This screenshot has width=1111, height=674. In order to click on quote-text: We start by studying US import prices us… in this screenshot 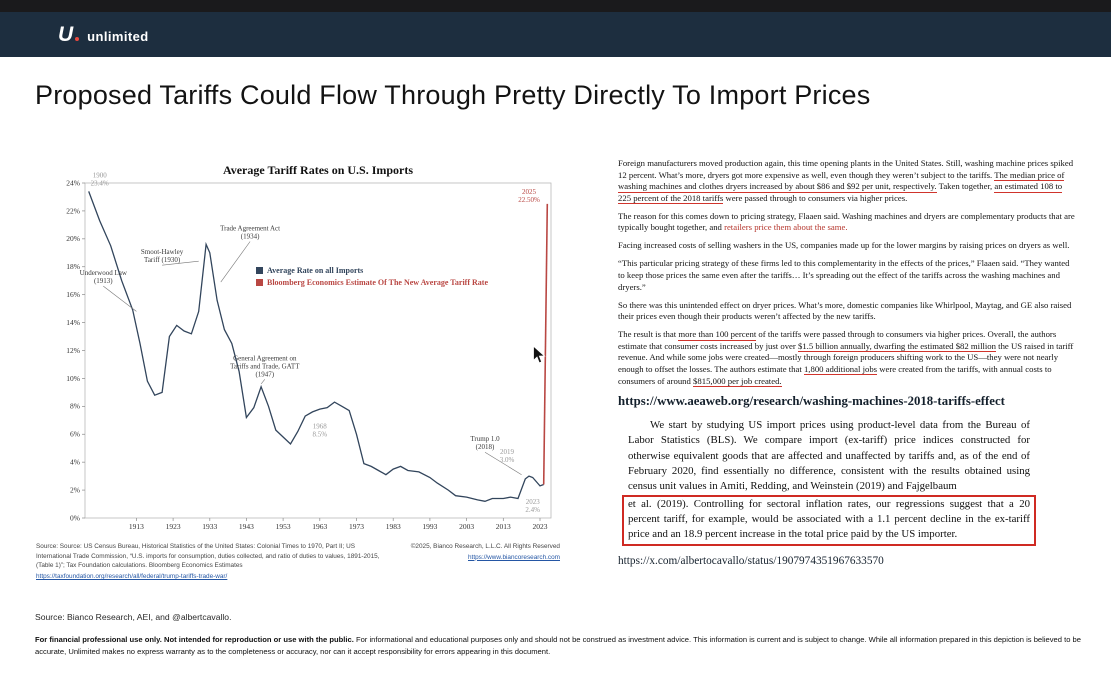, I will do `click(829, 456)`.